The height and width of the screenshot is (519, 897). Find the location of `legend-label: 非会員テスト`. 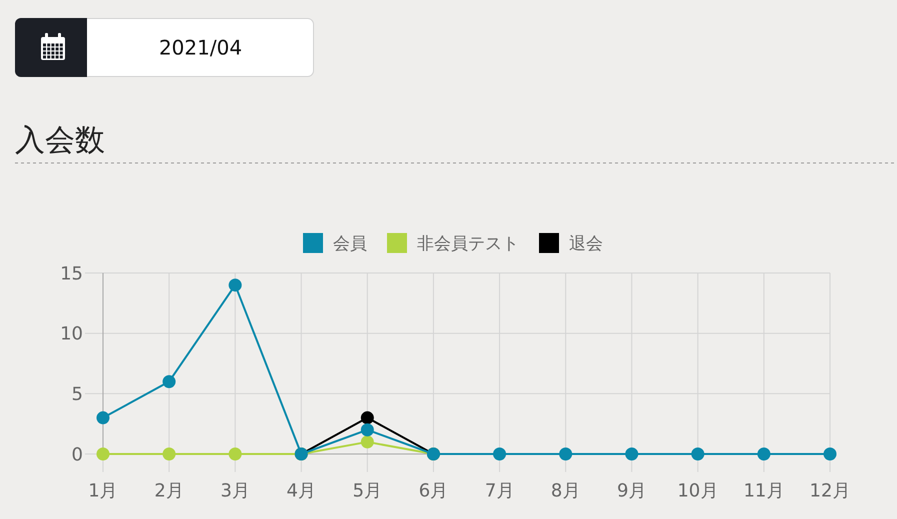

legend-label: 非会員テスト is located at coordinates (468, 244).